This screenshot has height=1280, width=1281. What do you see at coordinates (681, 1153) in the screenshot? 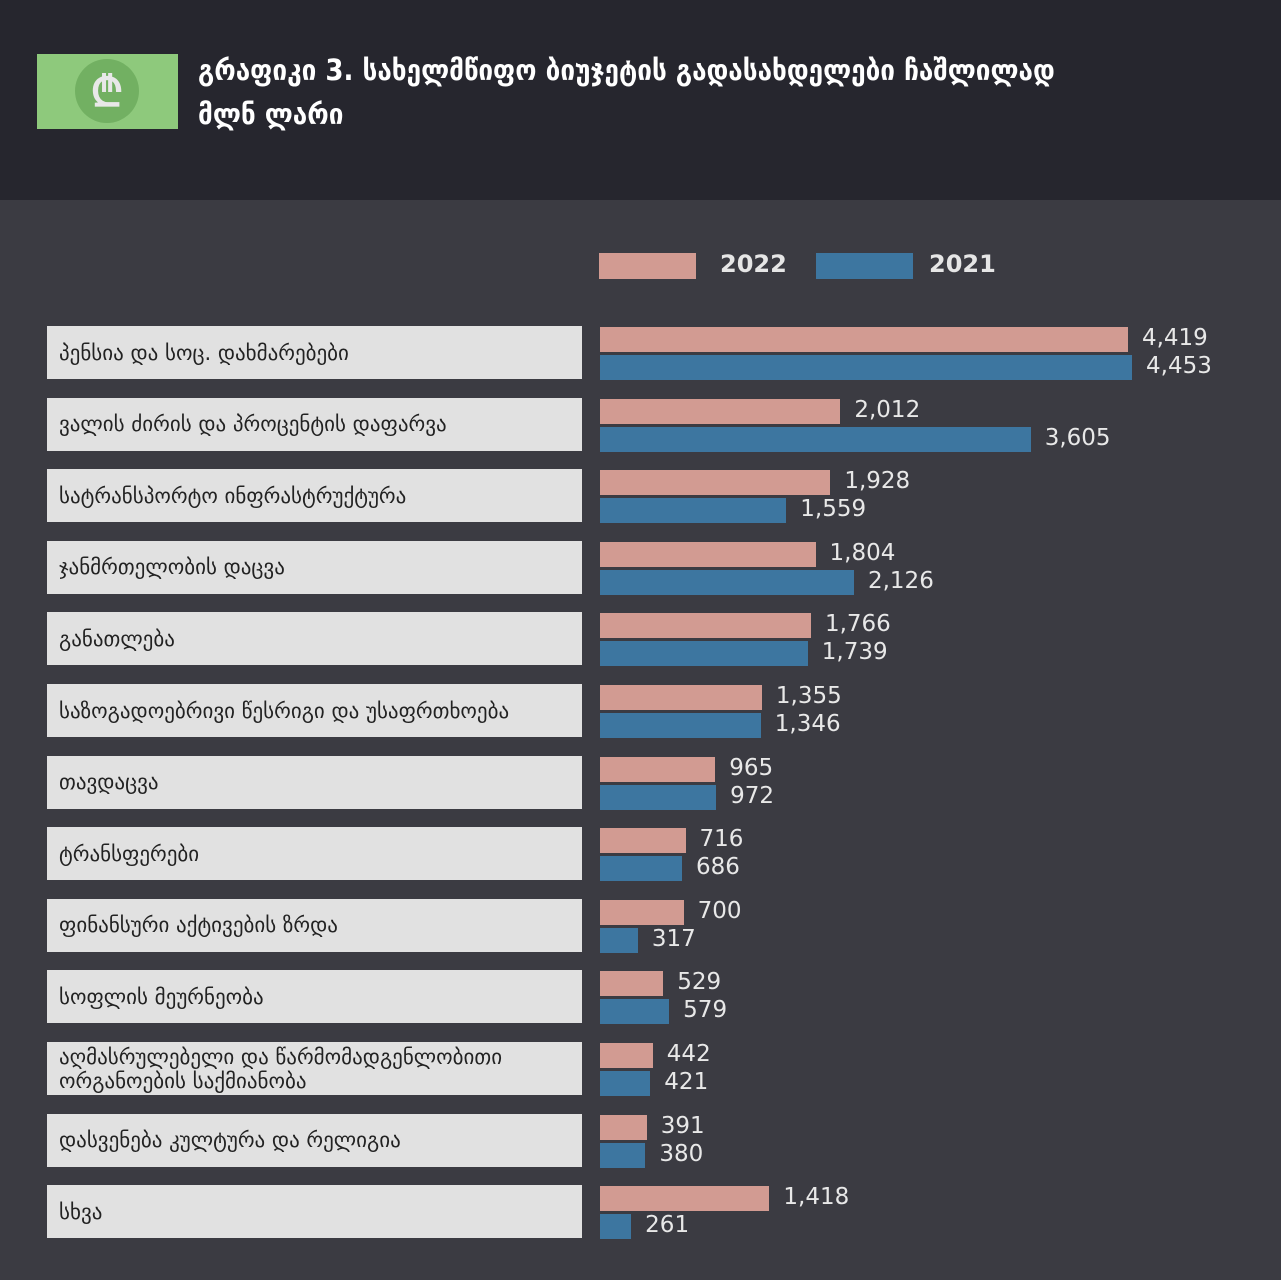
I see `value-label-2021: 380` at bounding box center [681, 1153].